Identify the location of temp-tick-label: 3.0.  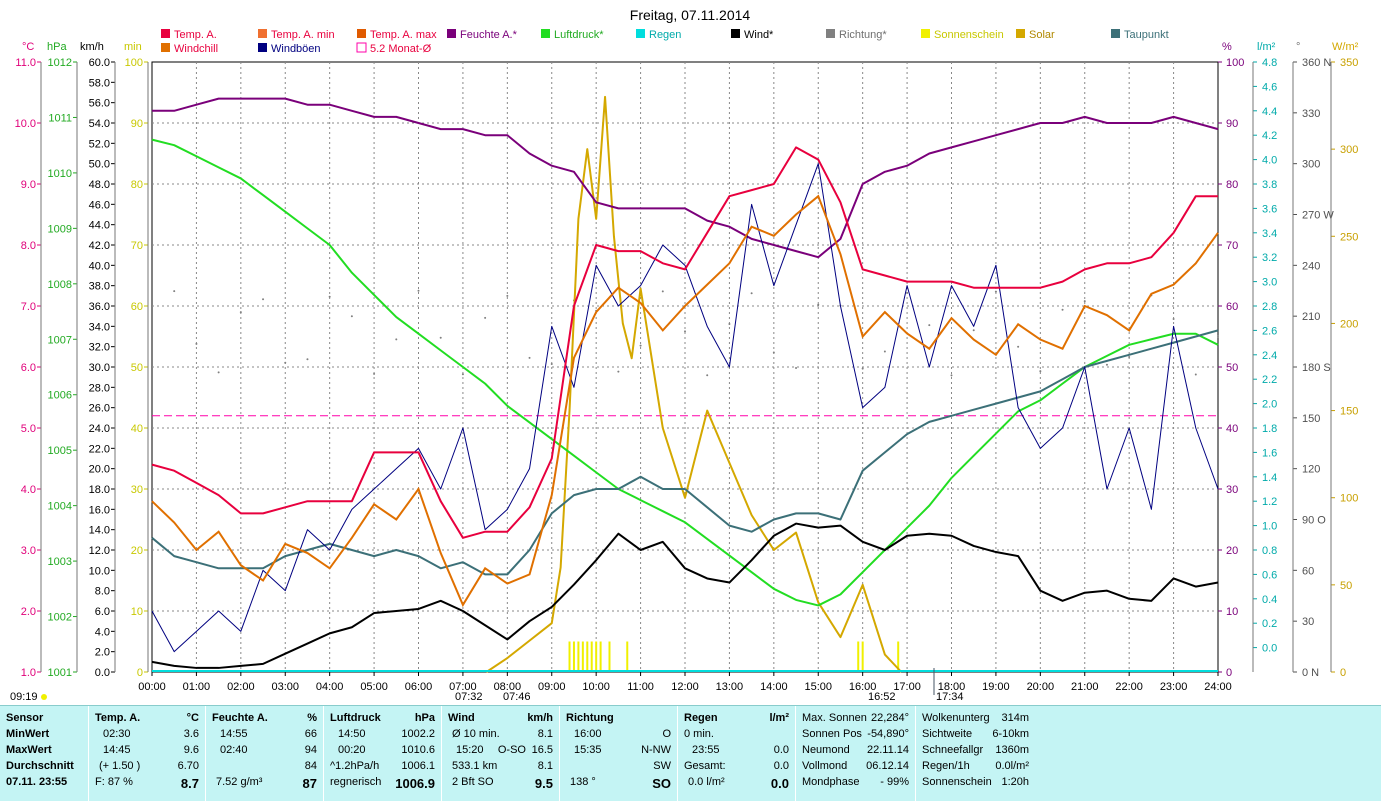
(28, 551).